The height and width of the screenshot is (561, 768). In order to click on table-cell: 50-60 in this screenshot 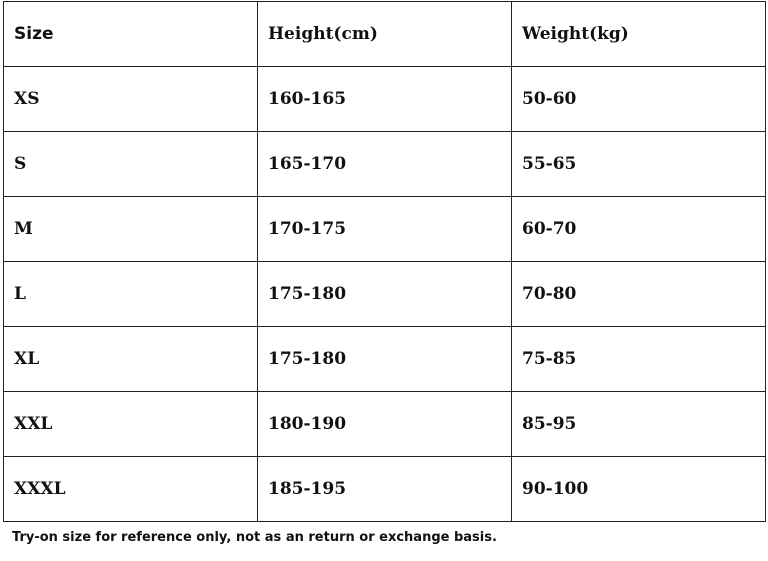, I will do `click(638, 99)`.